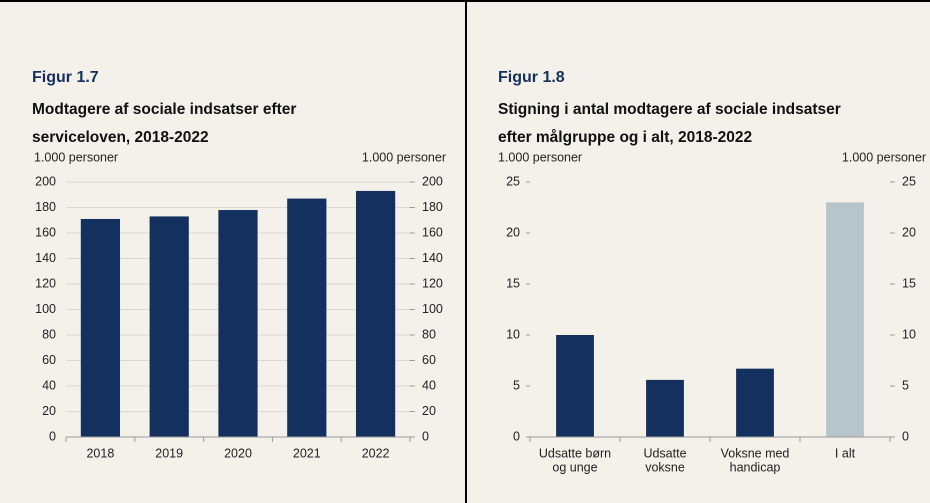  Describe the element at coordinates (516, 385) in the screenshot. I see `y-tick-label: 5` at that location.